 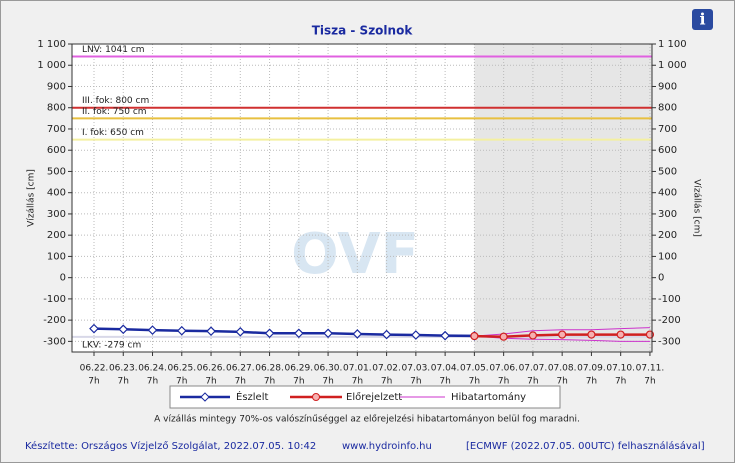 What do you see at coordinates (672, 65) in the screenshot?
I see `y2-tick-label: 1 000` at bounding box center [672, 65].